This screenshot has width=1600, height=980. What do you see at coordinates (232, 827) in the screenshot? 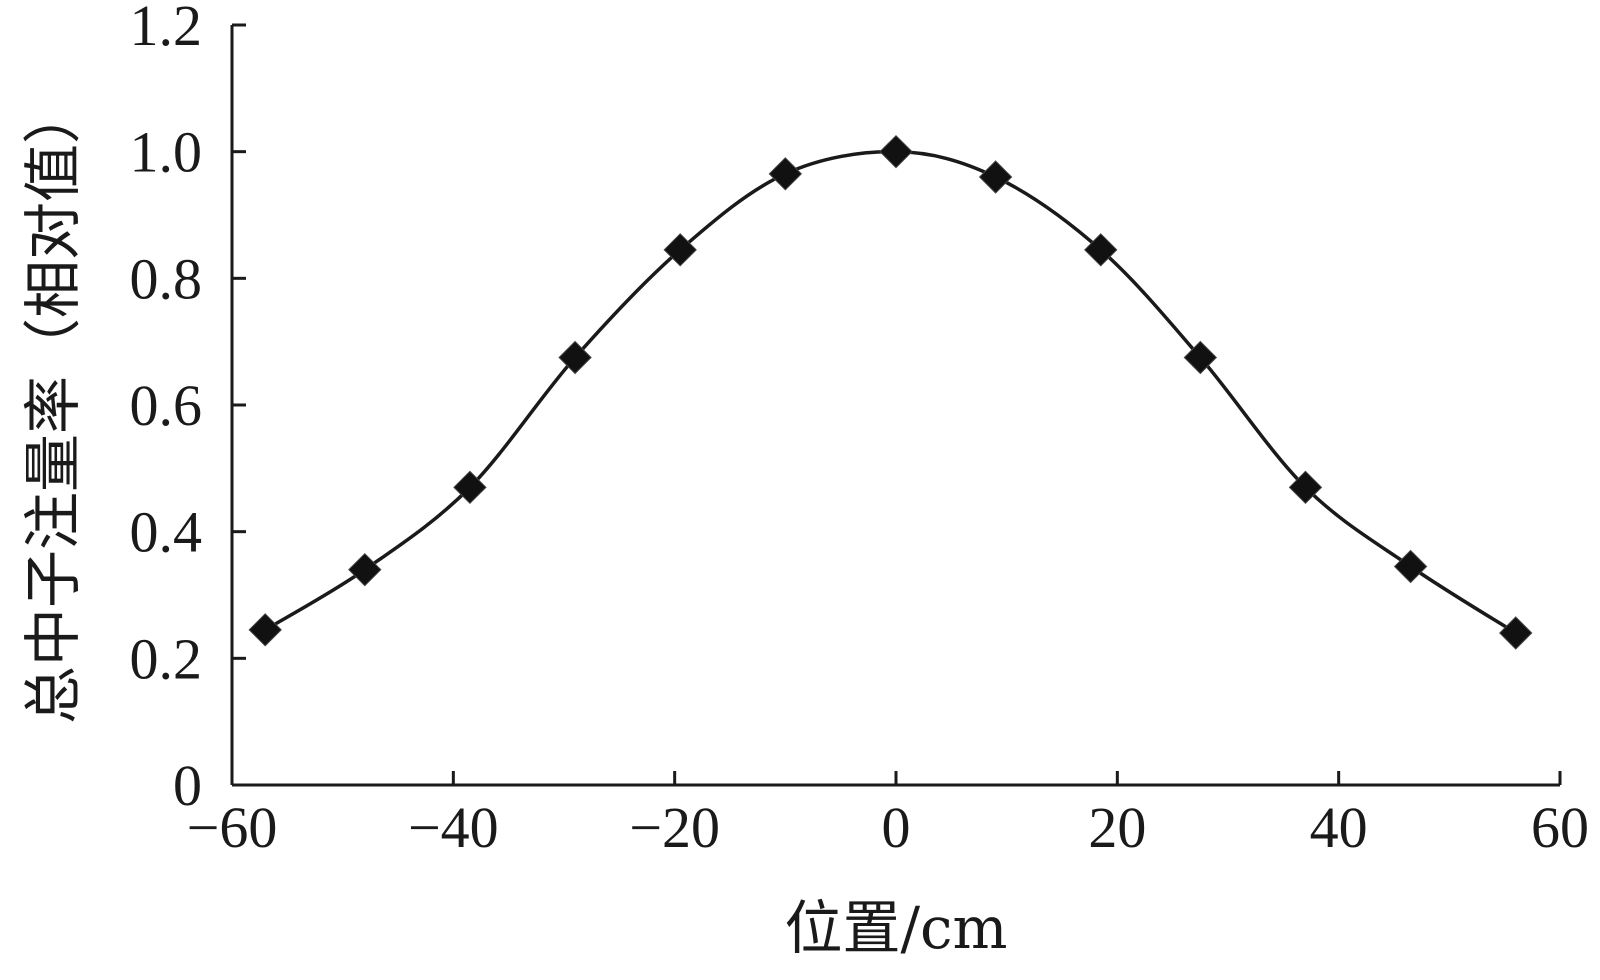
I see `x-tick-label: −60` at bounding box center [232, 827].